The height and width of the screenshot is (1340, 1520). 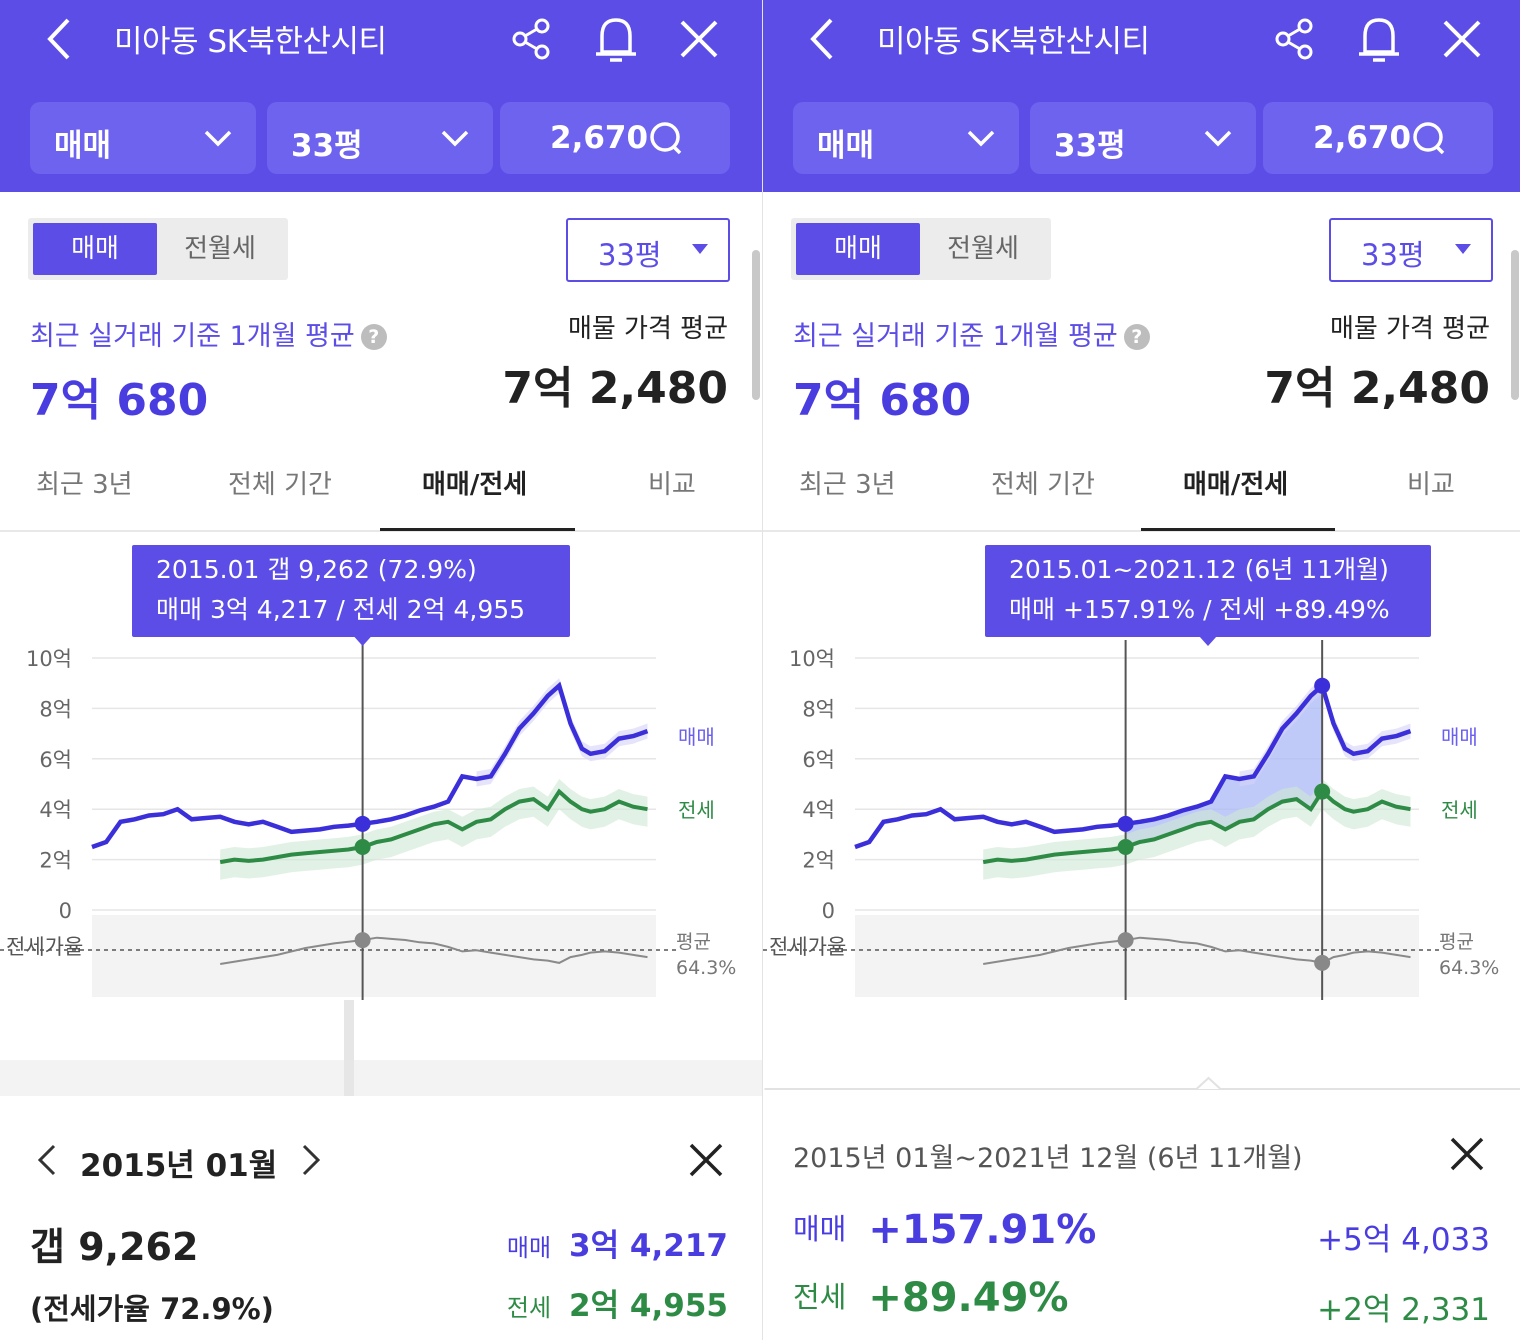 What do you see at coordinates (477, 529) in the screenshot?
I see `active-tab-underline` at bounding box center [477, 529].